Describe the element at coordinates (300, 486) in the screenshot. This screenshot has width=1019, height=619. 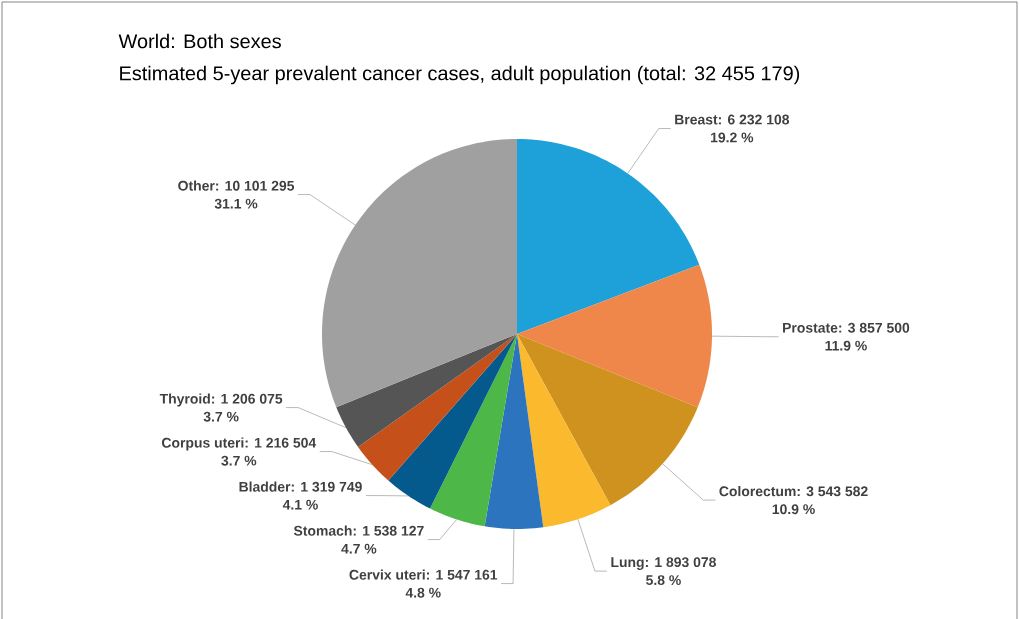
I see `slice-label: Bladder: 1 319 749` at that location.